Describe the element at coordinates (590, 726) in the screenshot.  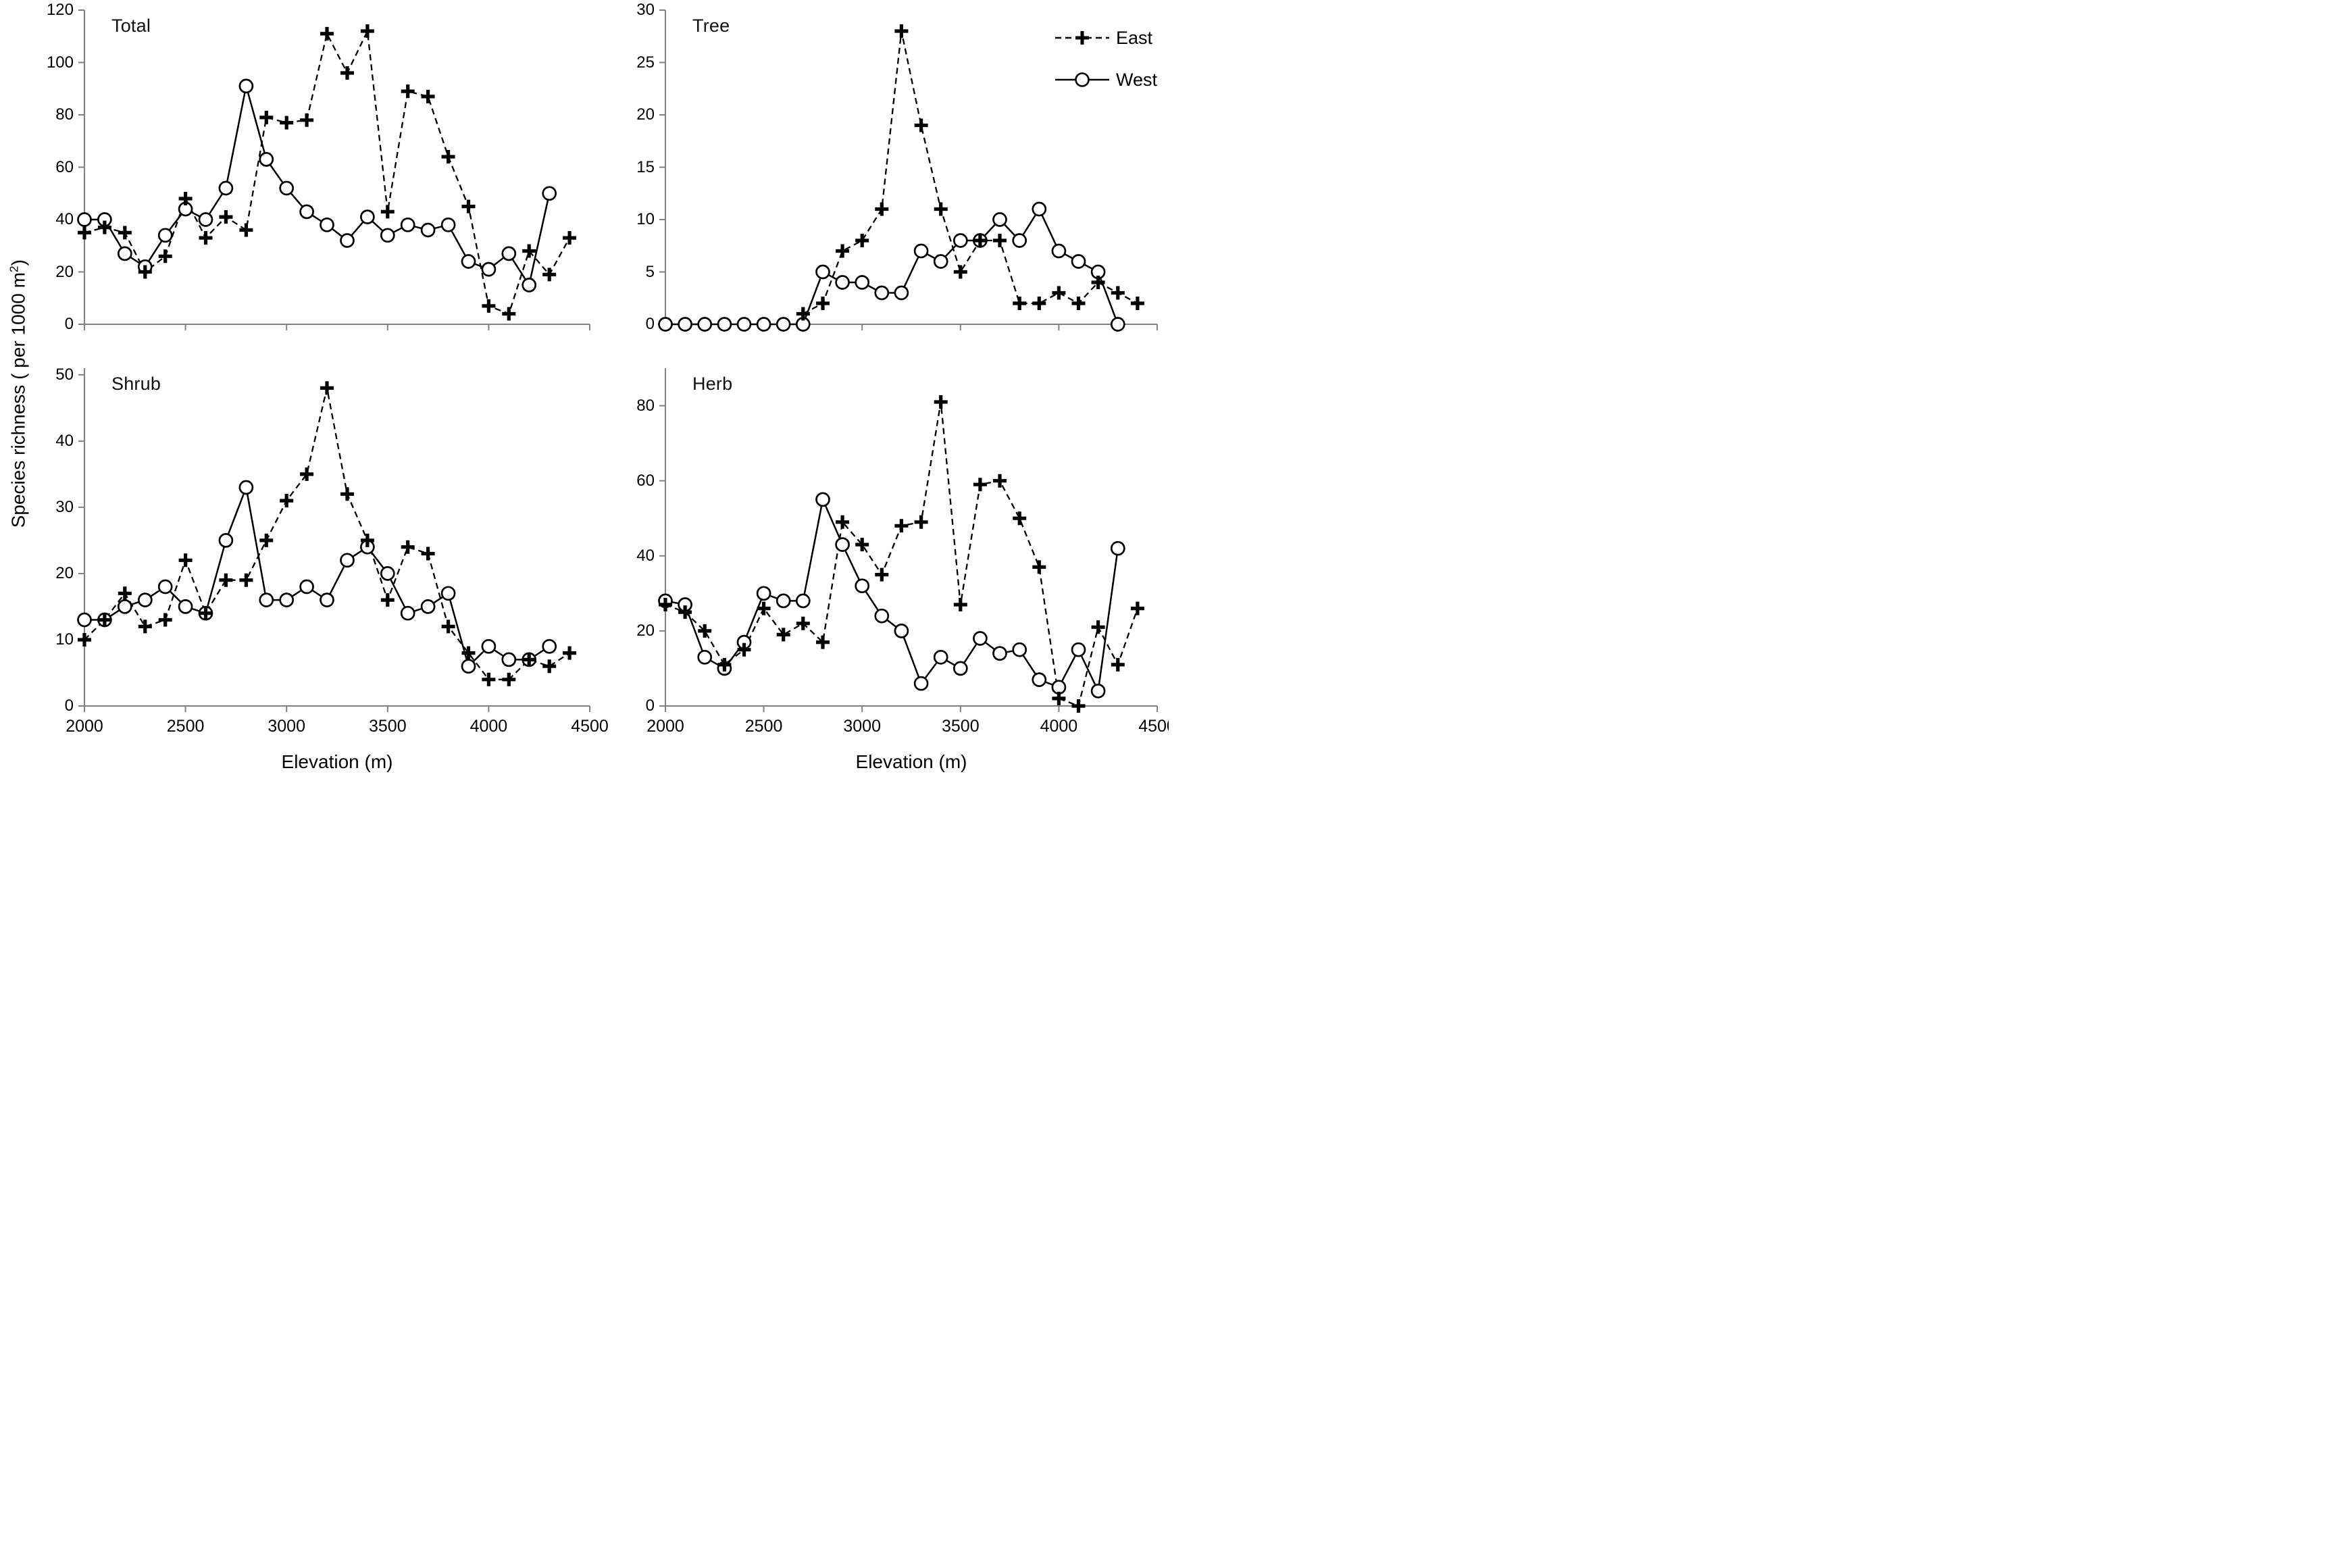
I see `x-tick-label: 4500` at that location.